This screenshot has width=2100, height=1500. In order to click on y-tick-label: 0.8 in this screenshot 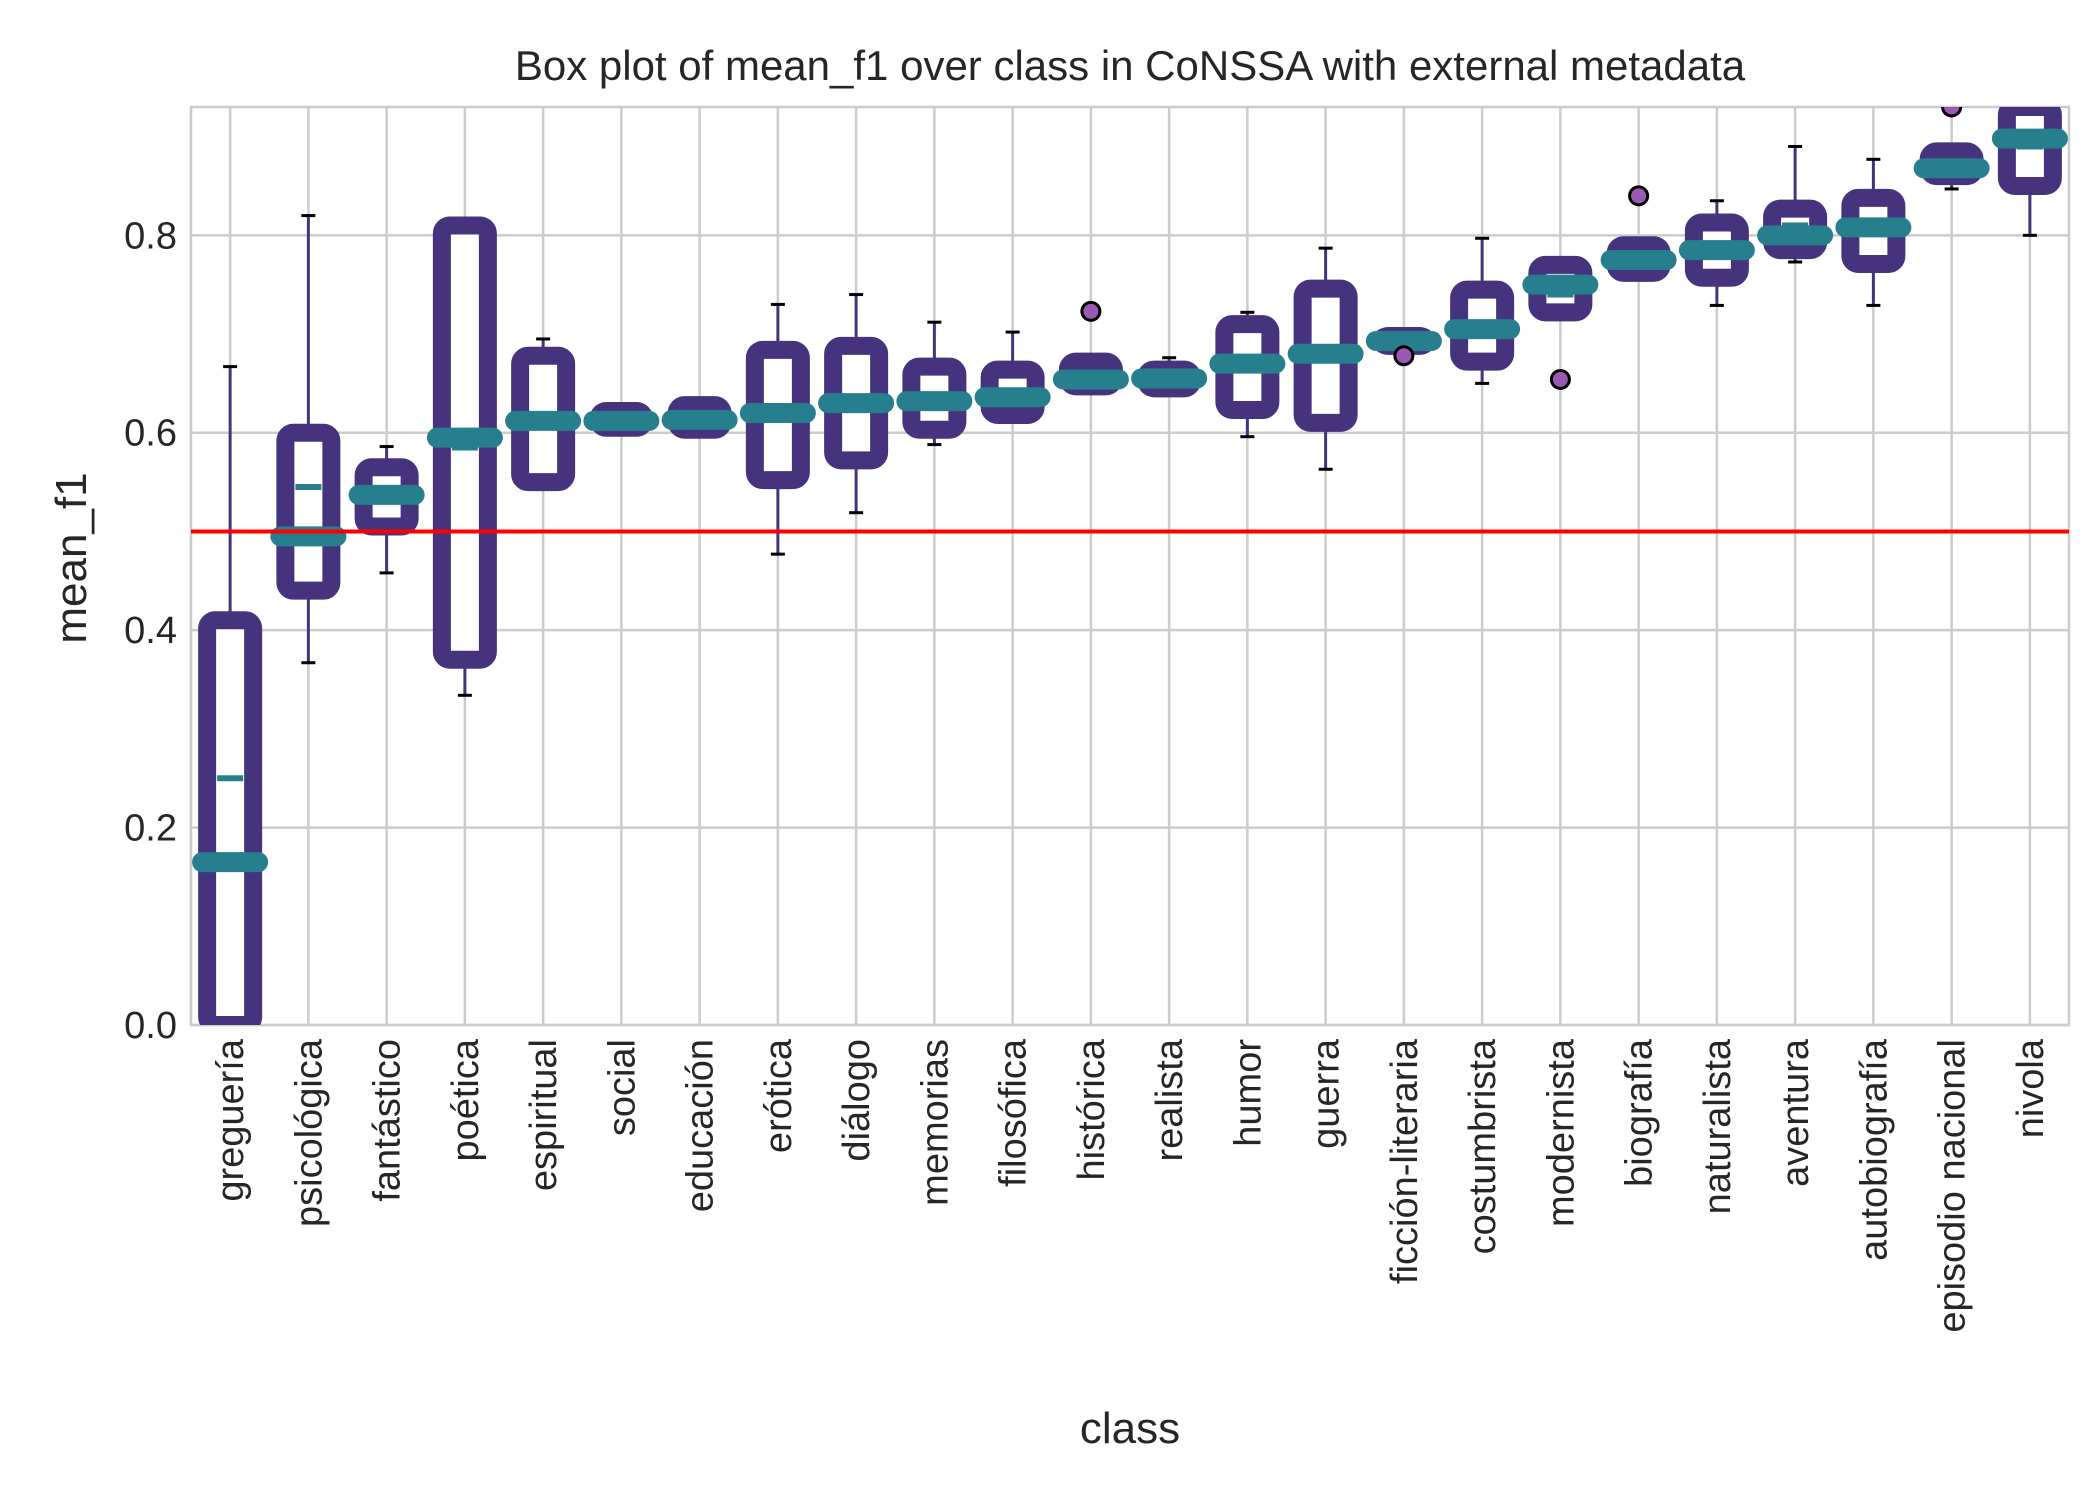, I will do `click(150, 236)`.